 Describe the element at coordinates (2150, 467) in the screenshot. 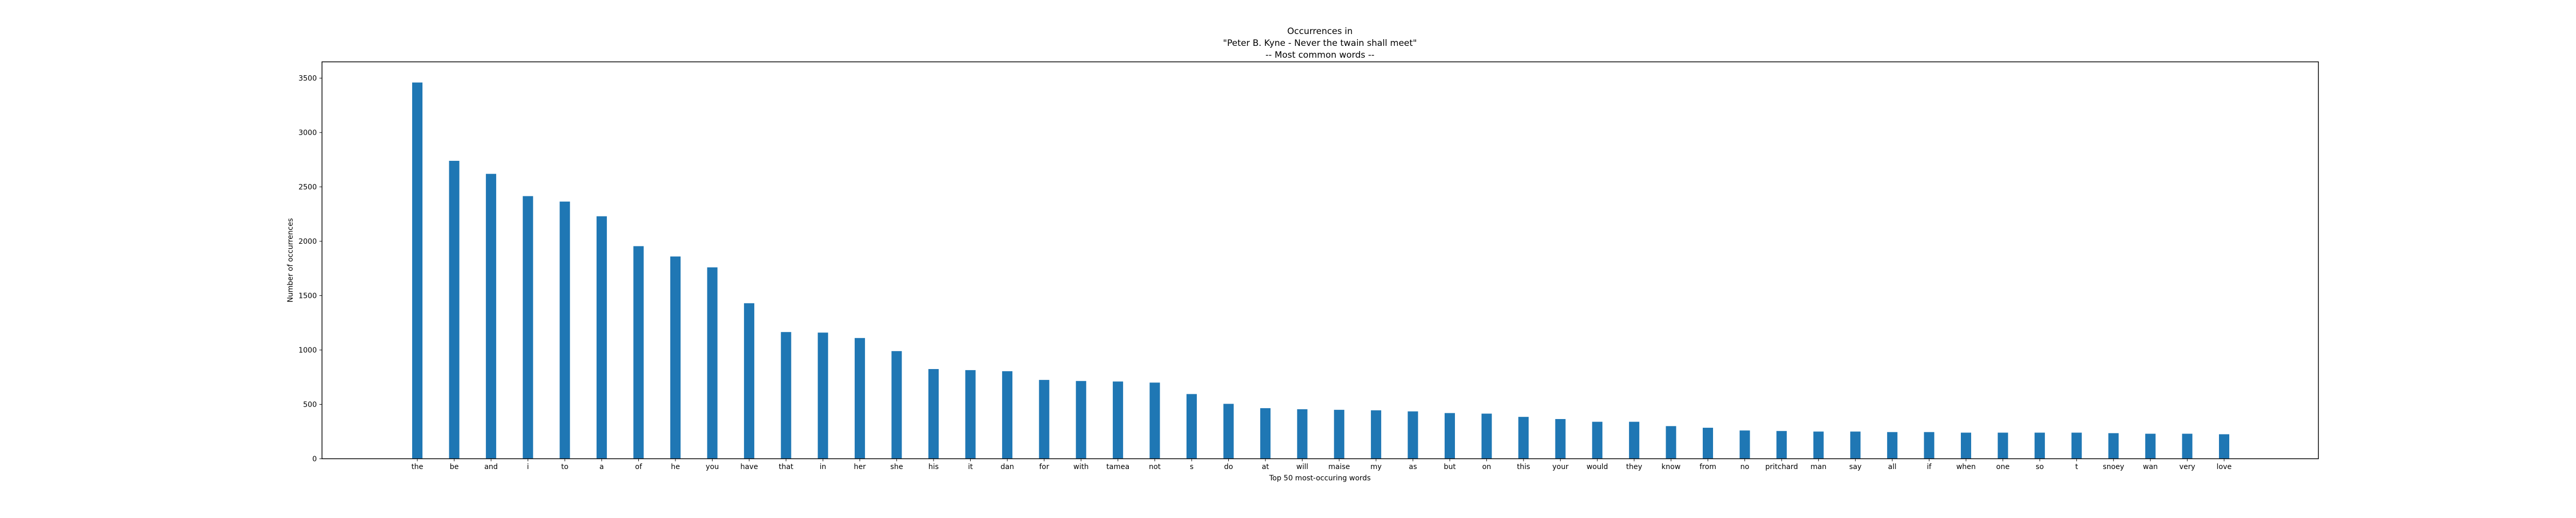

I see `x-tick-label: wan` at that location.